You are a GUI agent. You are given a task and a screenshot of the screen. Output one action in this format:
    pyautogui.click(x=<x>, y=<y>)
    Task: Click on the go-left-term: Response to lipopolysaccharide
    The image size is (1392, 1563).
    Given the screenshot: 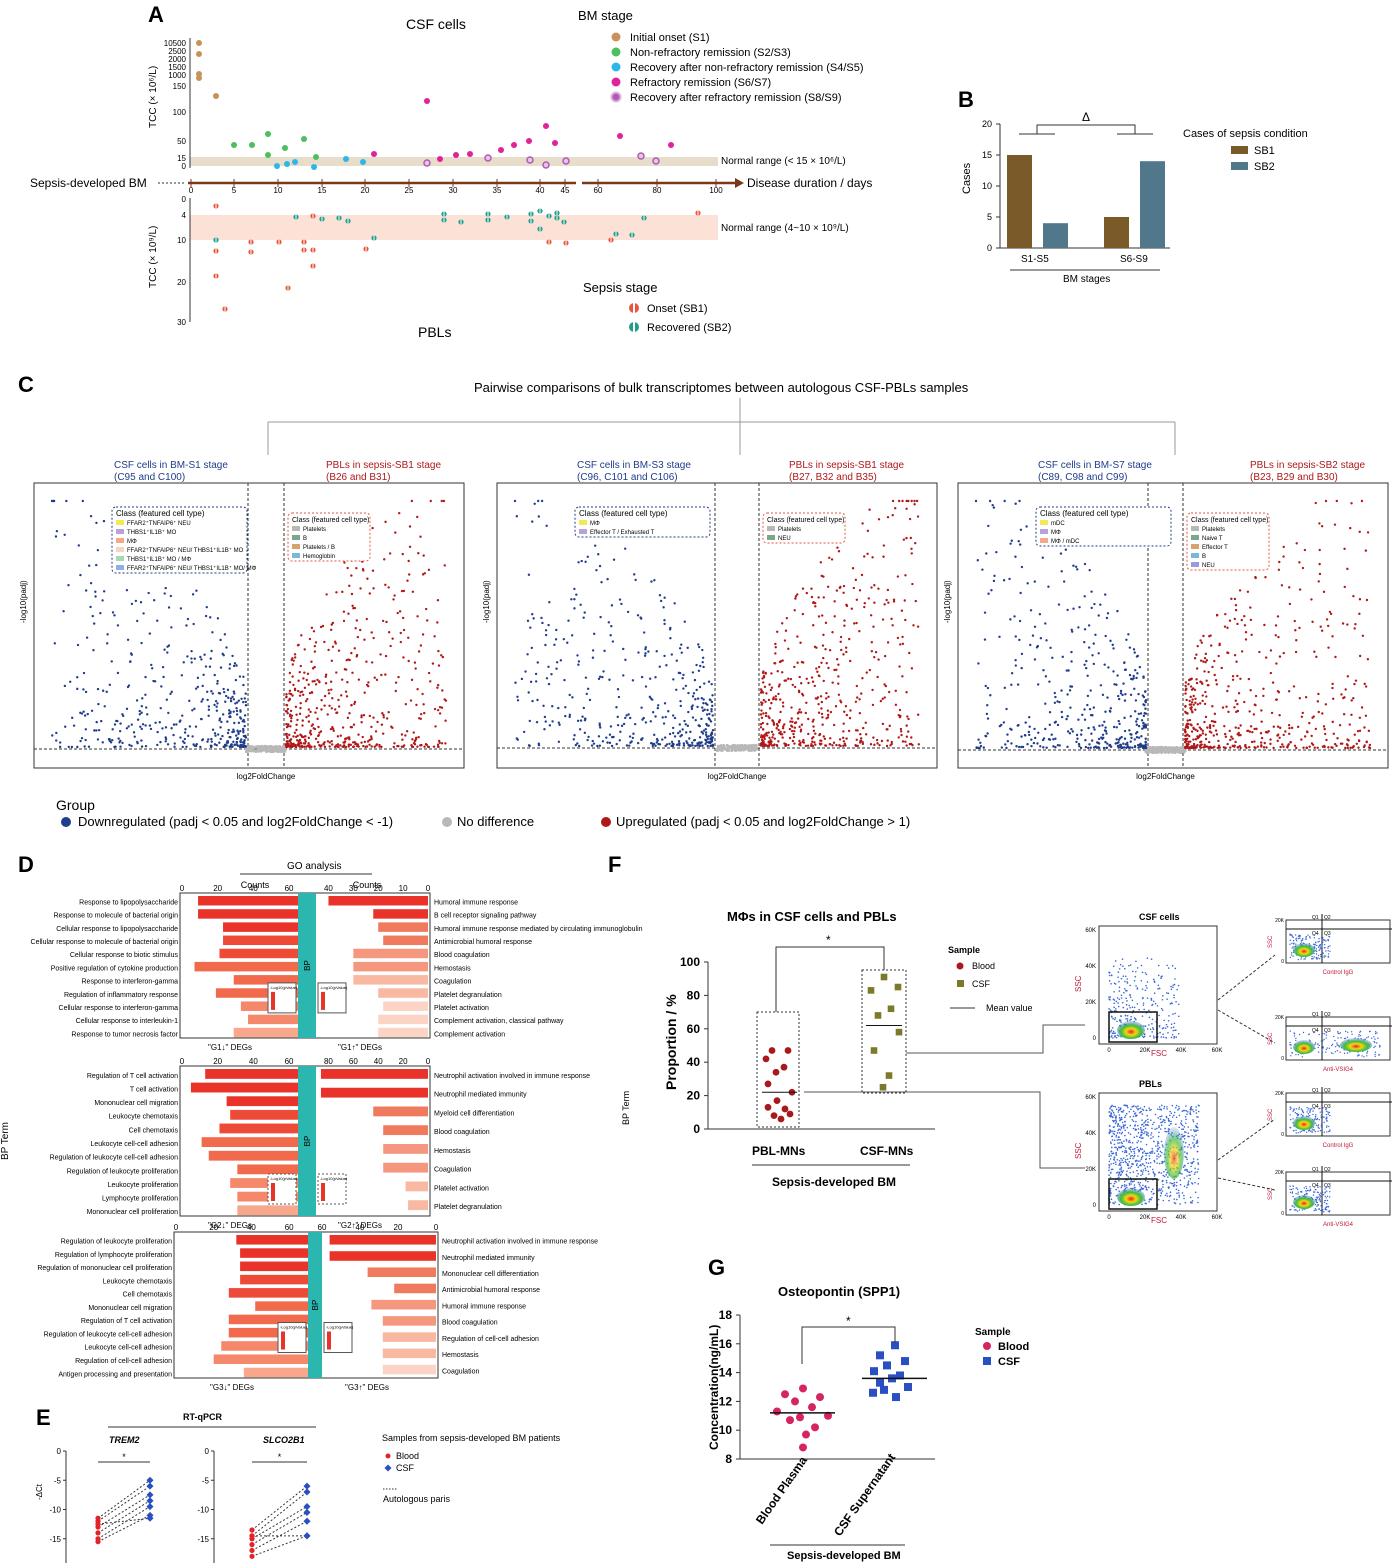 What is the action you would take?
    pyautogui.click(x=128, y=902)
    